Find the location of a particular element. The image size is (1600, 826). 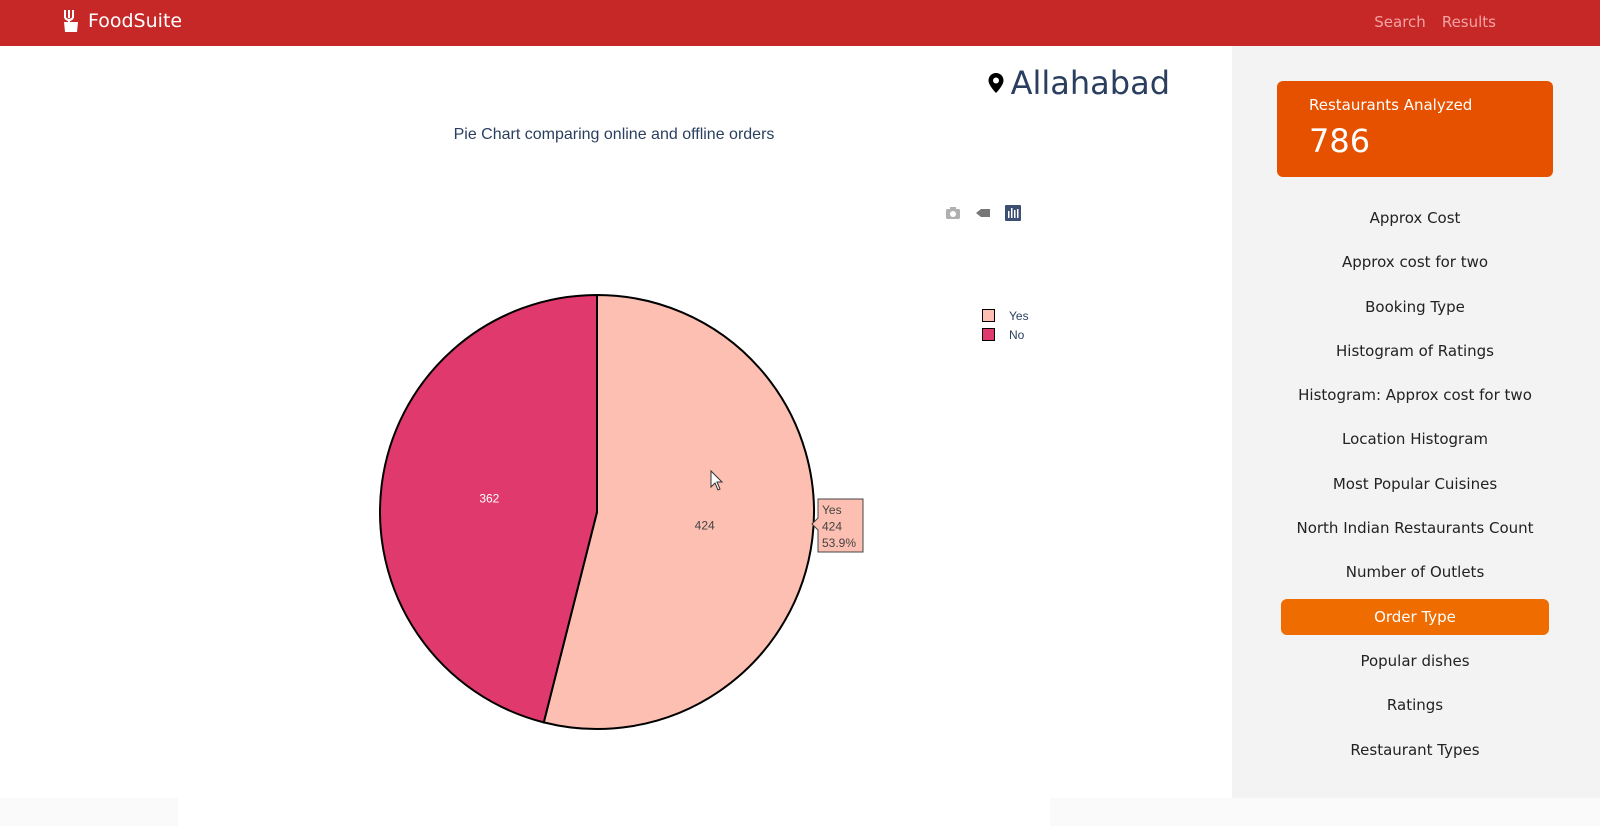

sidebar-item-popular-dishes: Popular dishes is located at coordinates (1415, 660).